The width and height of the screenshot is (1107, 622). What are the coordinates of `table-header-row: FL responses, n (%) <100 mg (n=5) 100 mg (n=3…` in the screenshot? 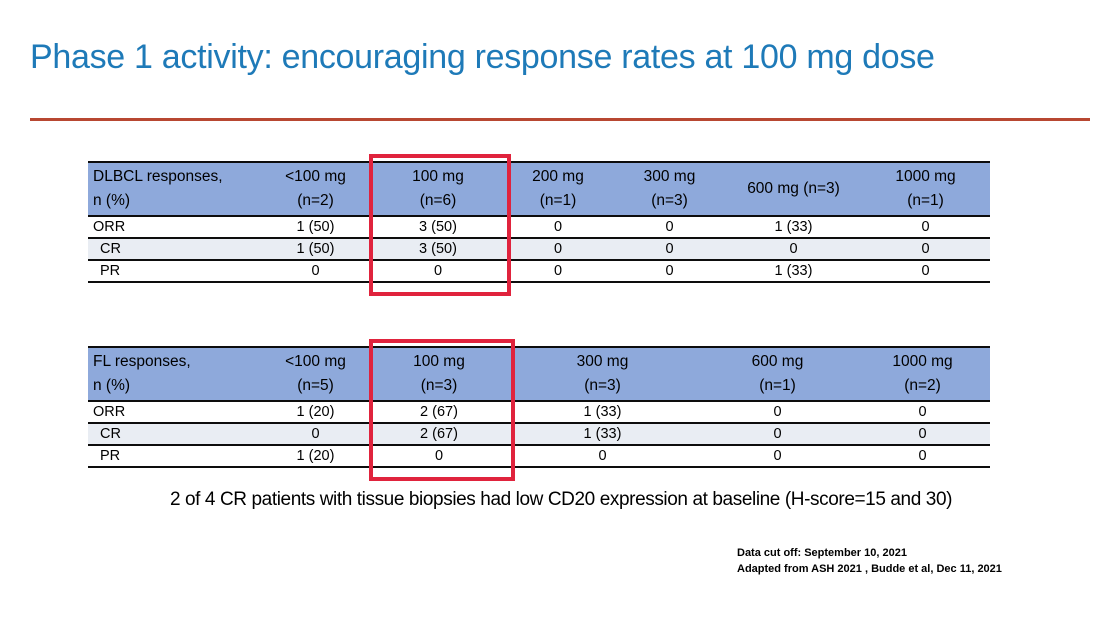 It's located at (539, 374).